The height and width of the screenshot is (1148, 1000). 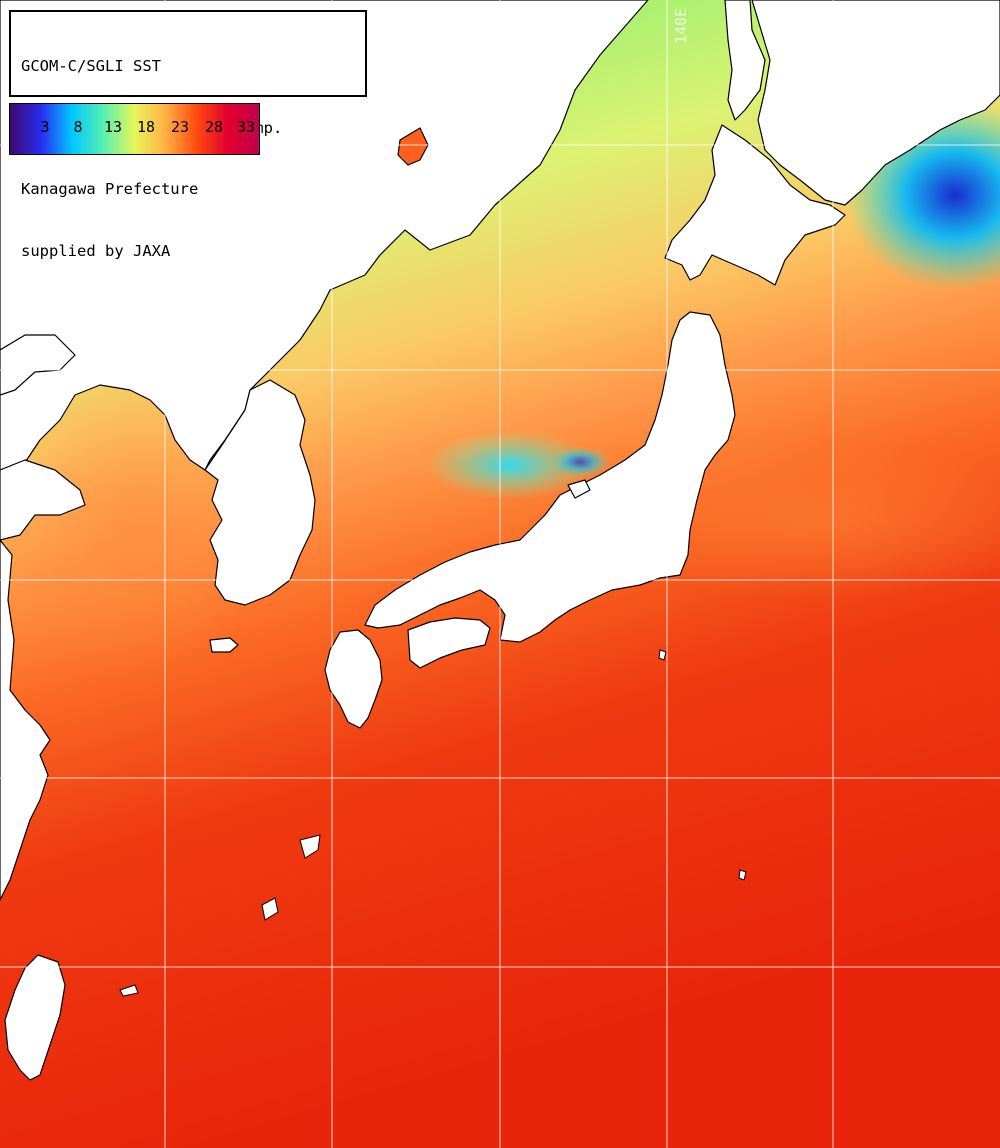 I want to click on legend-tick: 13, so click(x=113, y=127).